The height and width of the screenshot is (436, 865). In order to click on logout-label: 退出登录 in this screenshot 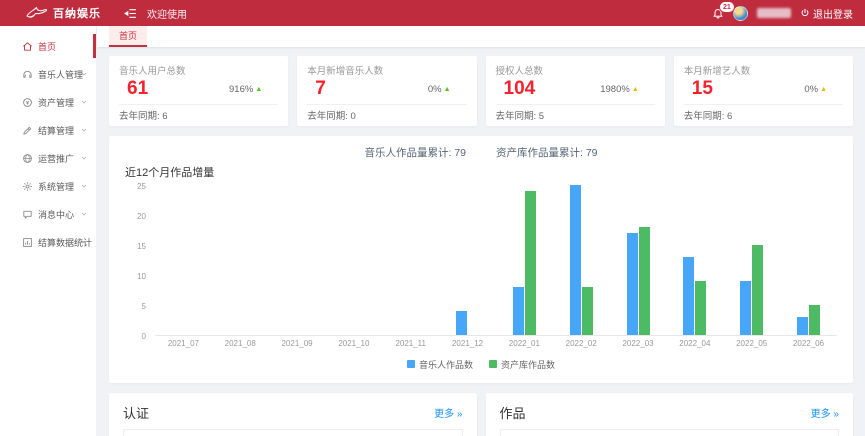, I will do `click(833, 15)`.